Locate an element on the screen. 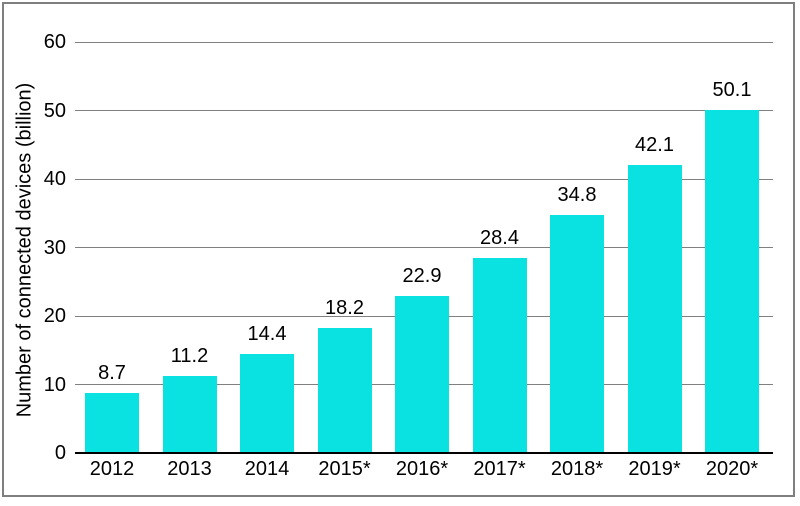  x-tick-label: 2018* is located at coordinates (577, 469).